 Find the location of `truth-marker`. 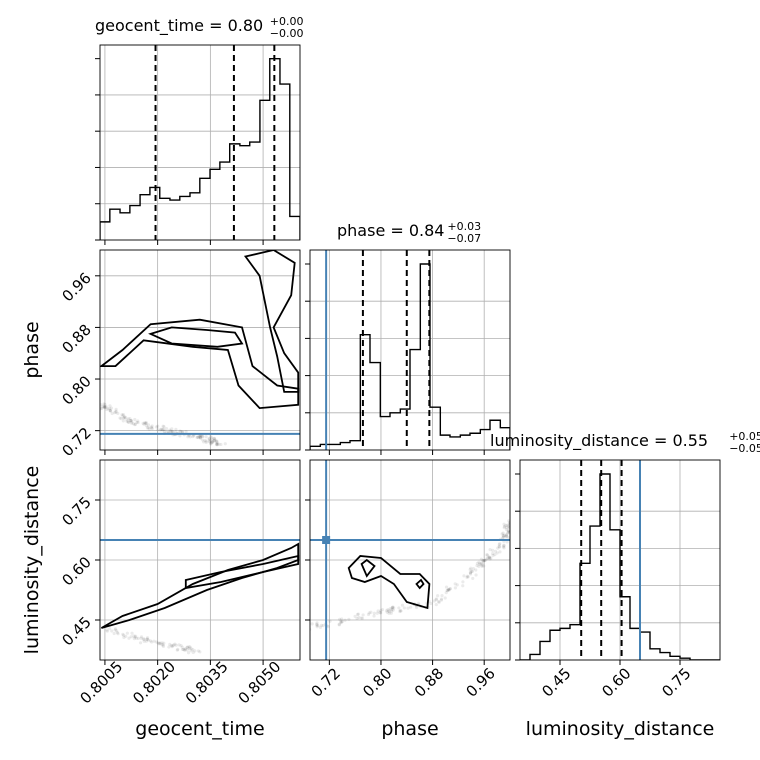

truth-marker is located at coordinates (326, 540).